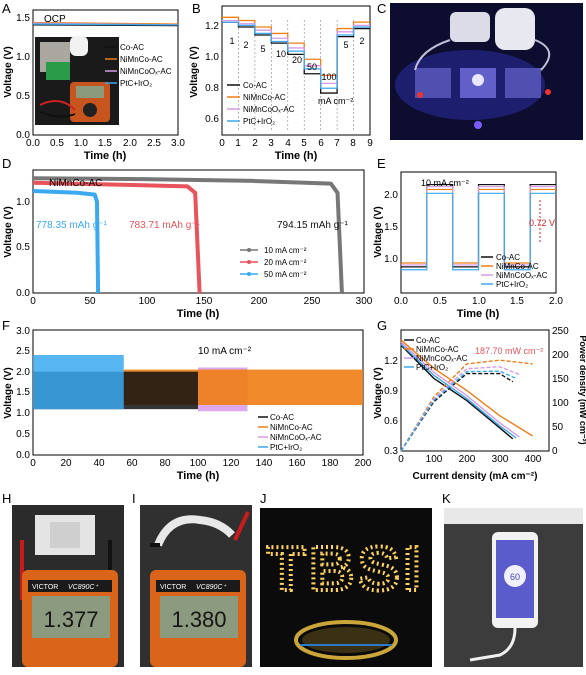 The width and height of the screenshot is (586, 675). I want to click on panel-i-model: VC890C⁺, so click(211, 587).